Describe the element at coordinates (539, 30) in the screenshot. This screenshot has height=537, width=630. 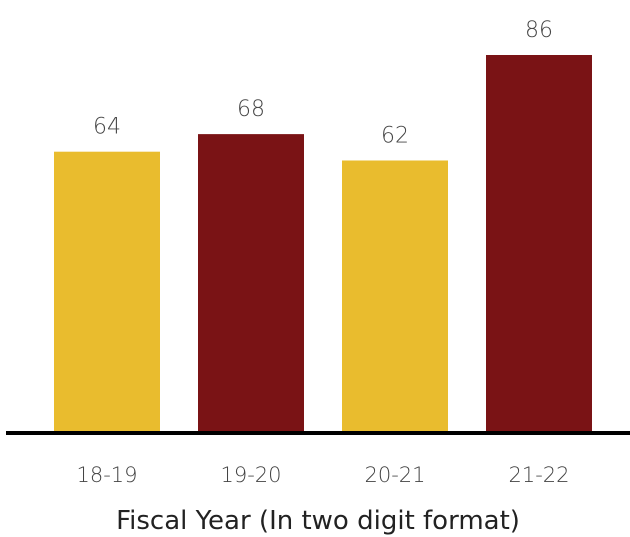
I see `value-label-21-22: 86` at that location.